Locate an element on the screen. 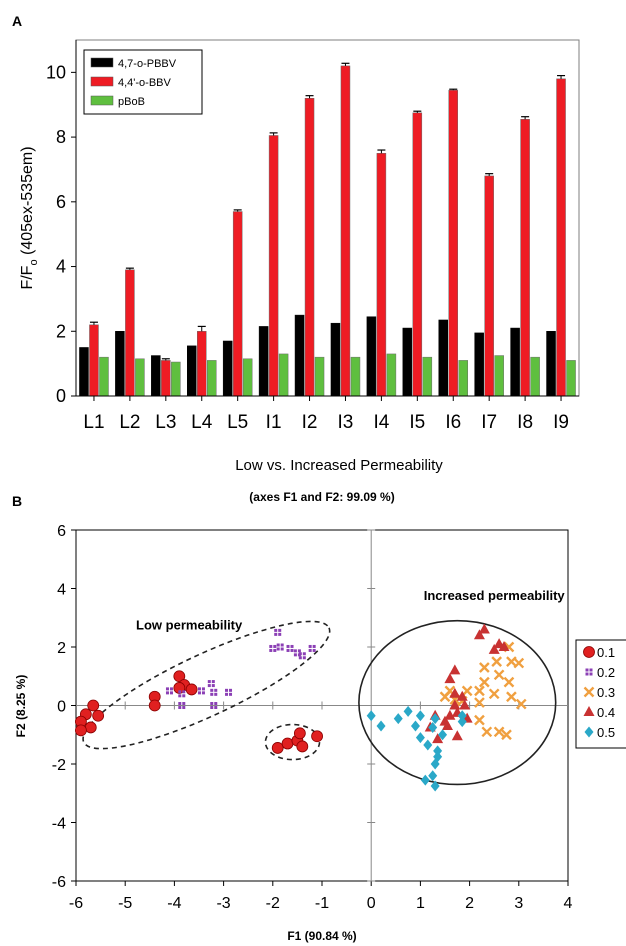 This screenshot has width=626, height=946. y-tick-label: 0 is located at coordinates (61, 396).